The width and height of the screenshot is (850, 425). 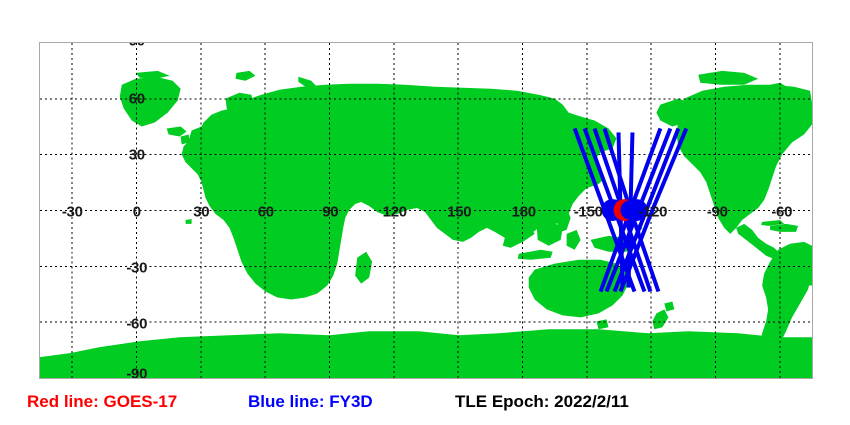 What do you see at coordinates (675, 112) in the screenshot?
I see `alaska-shape` at bounding box center [675, 112].